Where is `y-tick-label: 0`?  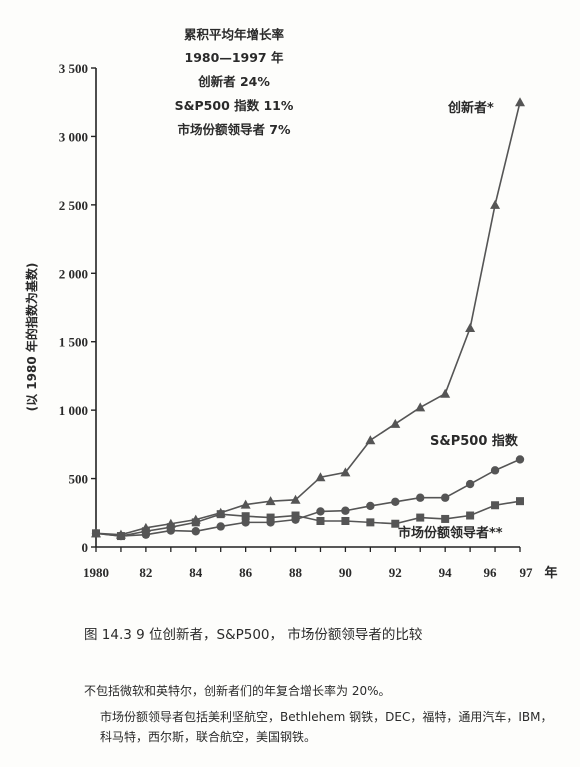 y-tick-label: 0 is located at coordinates (85, 547).